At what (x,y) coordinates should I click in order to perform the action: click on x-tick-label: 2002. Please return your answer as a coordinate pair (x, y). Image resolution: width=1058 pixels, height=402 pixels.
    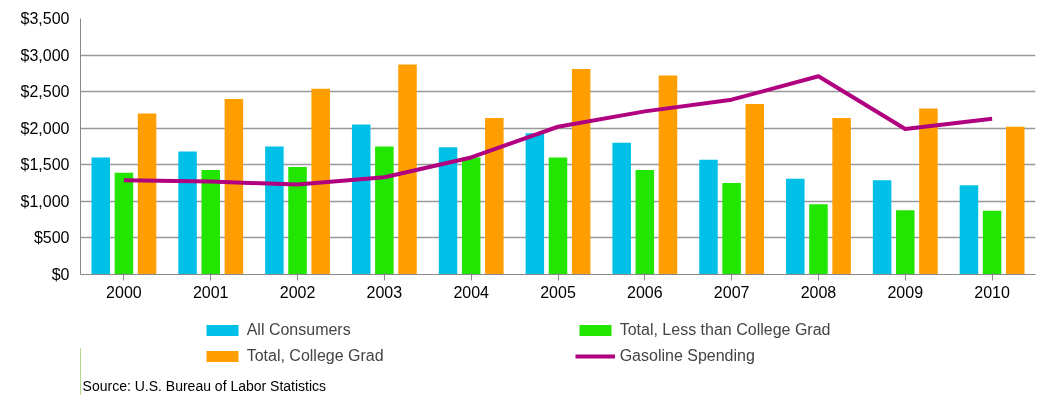
    Looking at the image, I should click on (297, 292).